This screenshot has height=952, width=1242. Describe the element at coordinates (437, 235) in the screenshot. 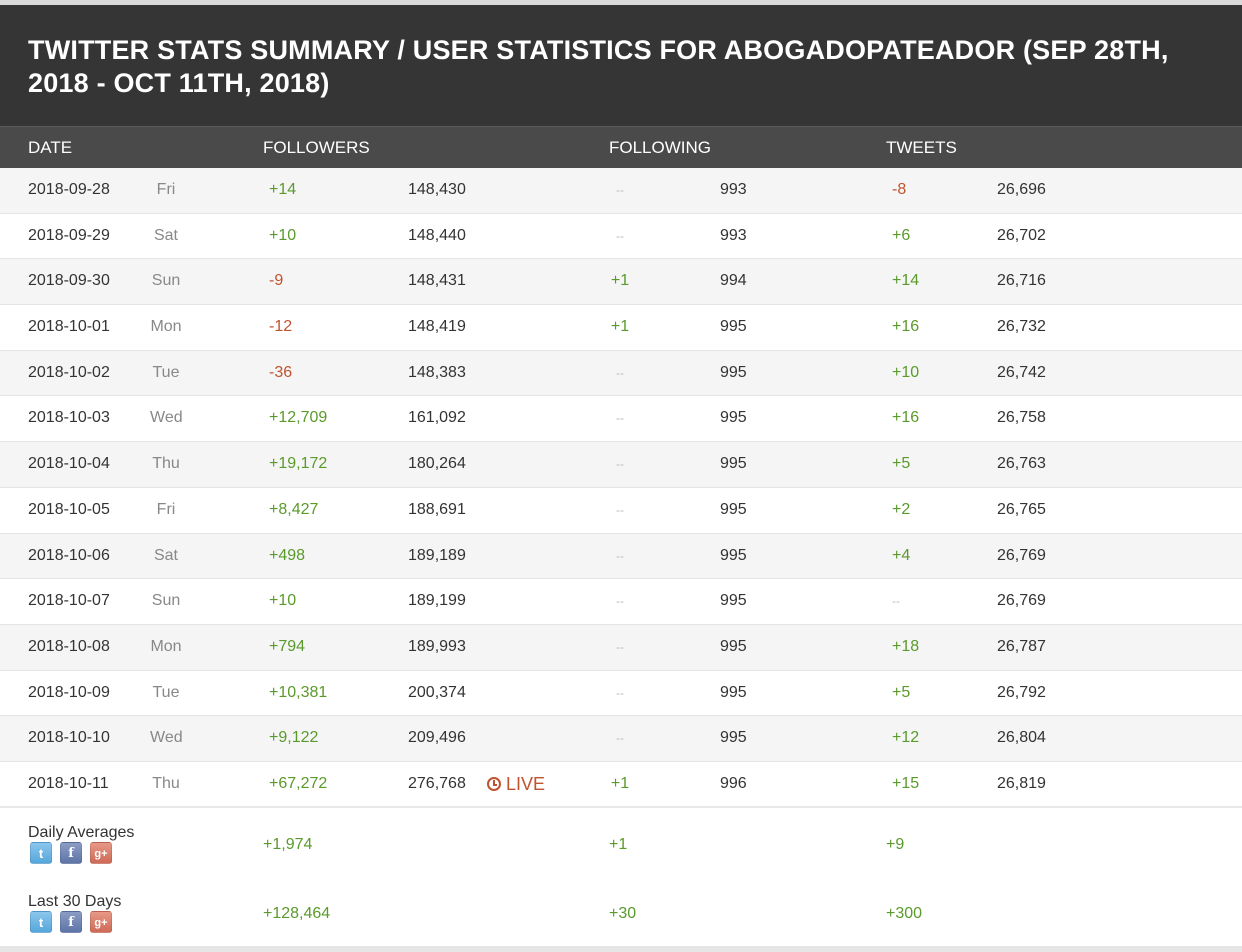

I see `row-followers-total: 148,440` at that location.